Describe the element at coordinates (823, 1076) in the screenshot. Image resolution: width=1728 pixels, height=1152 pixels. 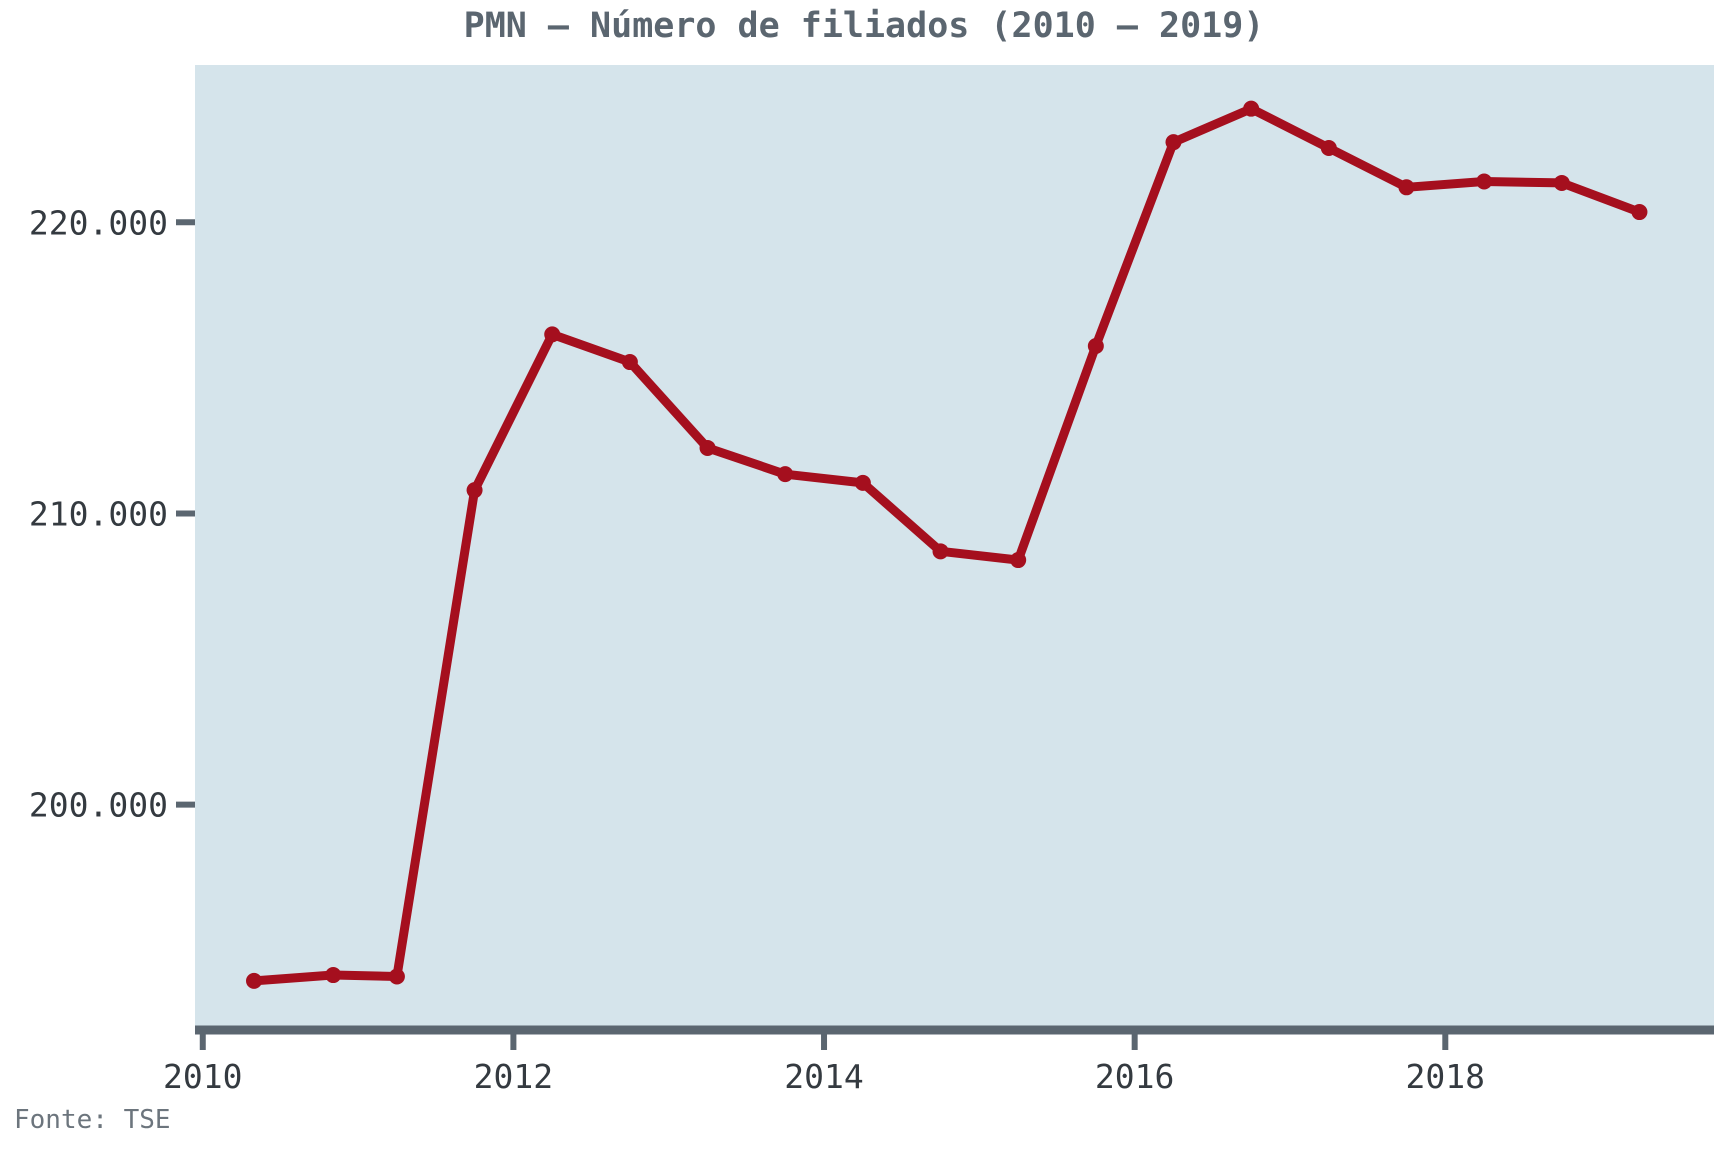
I see `x-tick-label: 2014` at that location.